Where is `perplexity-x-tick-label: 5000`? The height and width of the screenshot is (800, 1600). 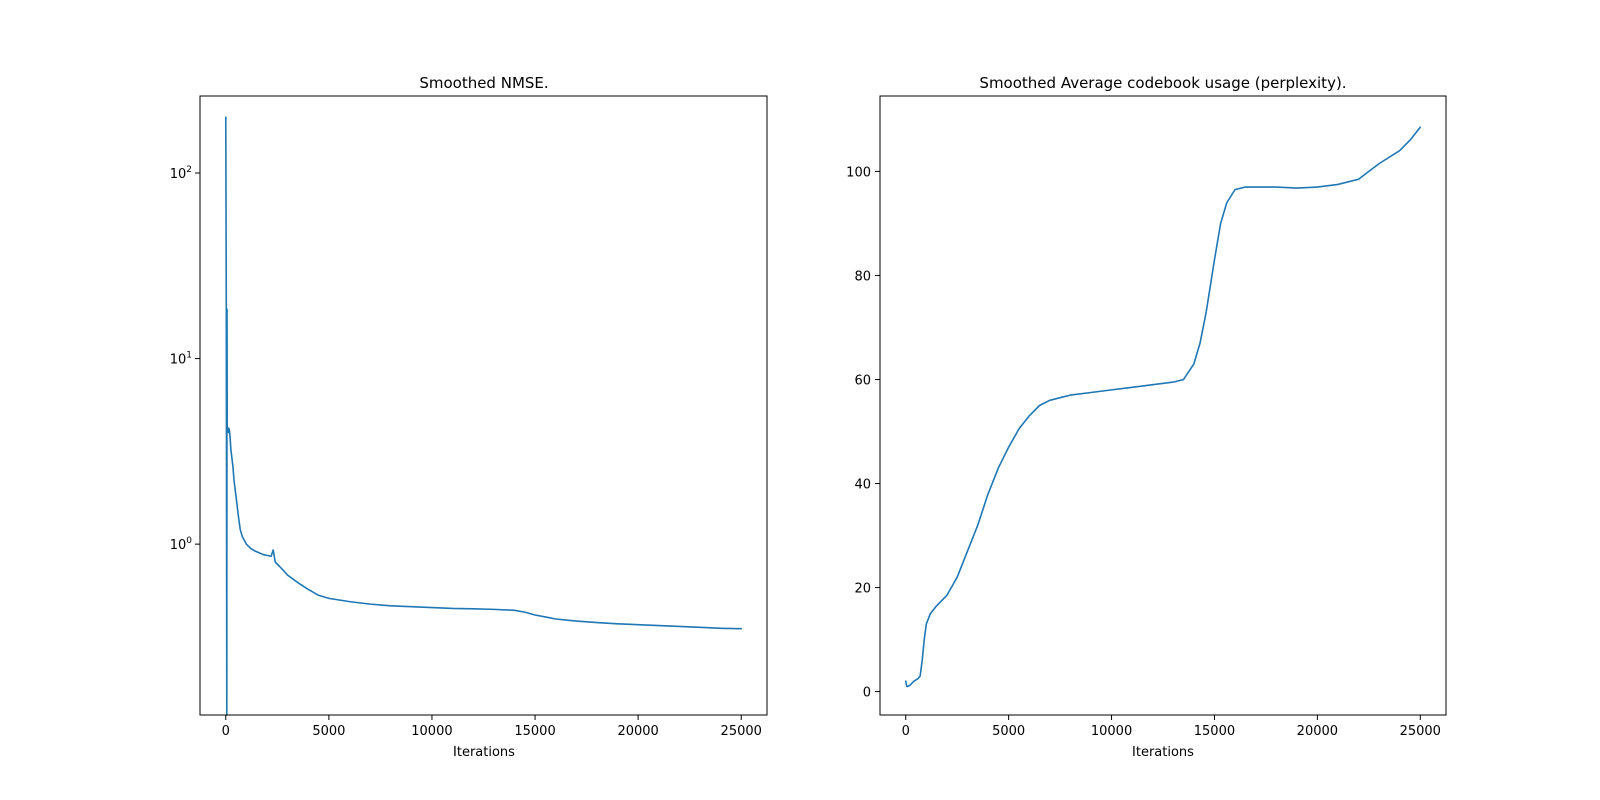 perplexity-x-tick-label: 5000 is located at coordinates (1008, 731).